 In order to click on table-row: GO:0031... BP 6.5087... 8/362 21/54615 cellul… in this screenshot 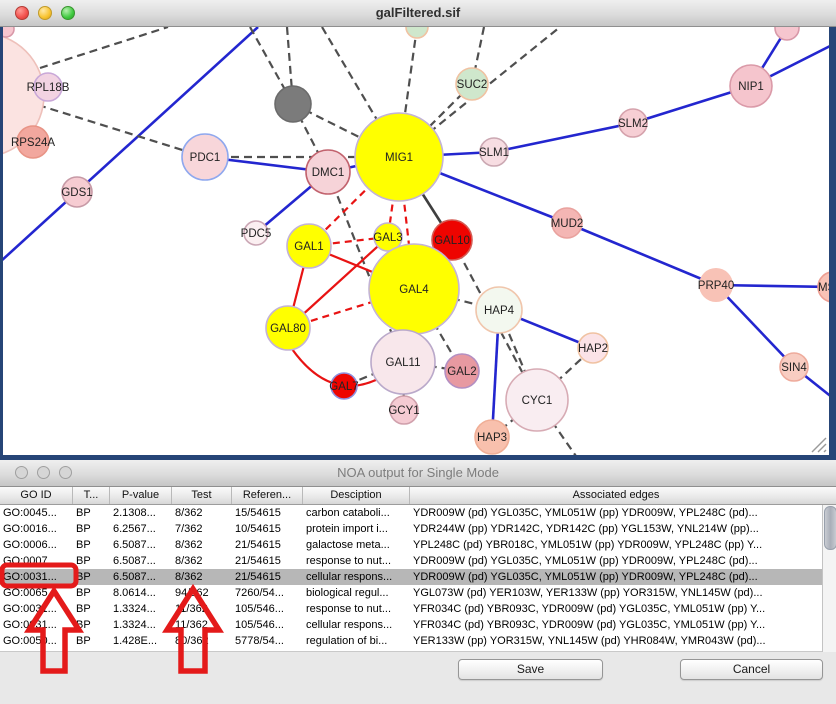, I will do `click(411, 577)`.